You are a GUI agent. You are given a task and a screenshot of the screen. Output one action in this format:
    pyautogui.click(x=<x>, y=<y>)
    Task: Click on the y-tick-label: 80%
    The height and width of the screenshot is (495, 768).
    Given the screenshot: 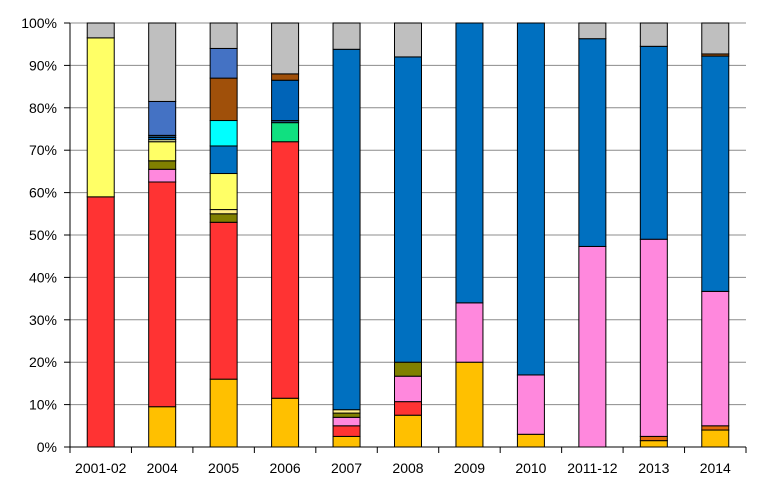 What is the action you would take?
    pyautogui.click(x=43, y=108)
    